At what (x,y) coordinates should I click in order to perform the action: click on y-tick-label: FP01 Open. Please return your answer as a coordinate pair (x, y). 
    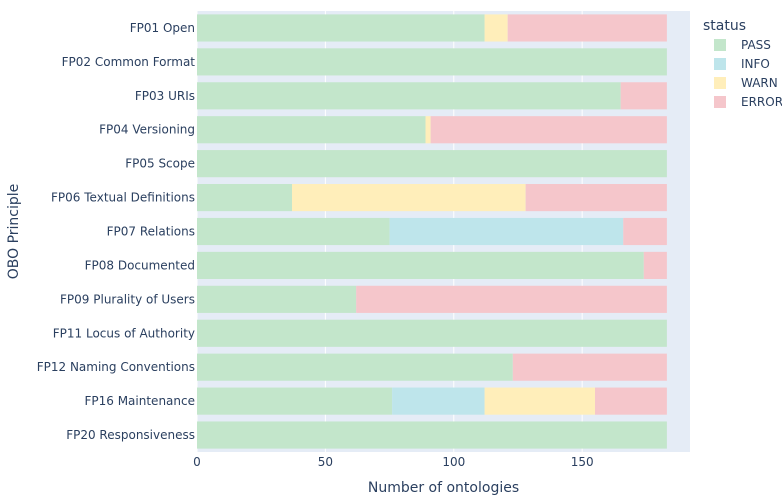
    Looking at the image, I should click on (162, 28).